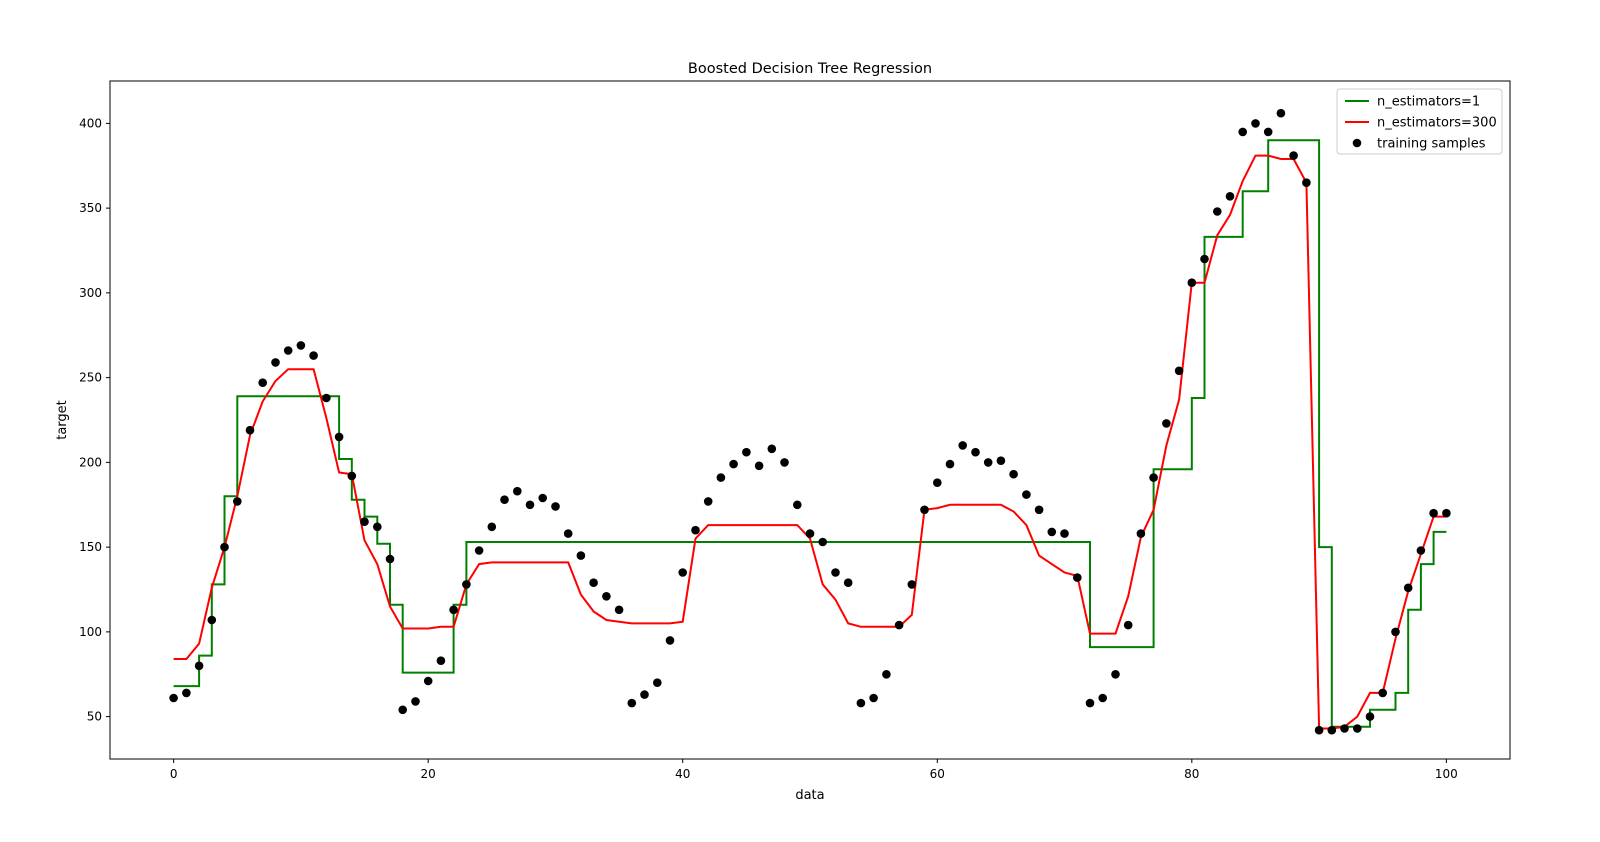  I want to click on y-tick-label: 150, so click(90, 547).